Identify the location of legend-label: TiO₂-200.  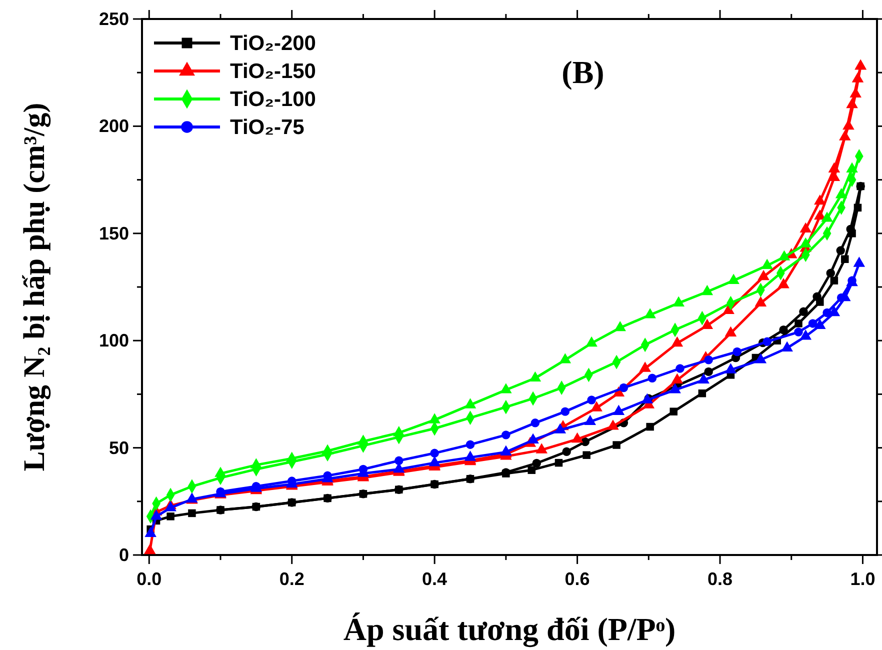
(273, 43).